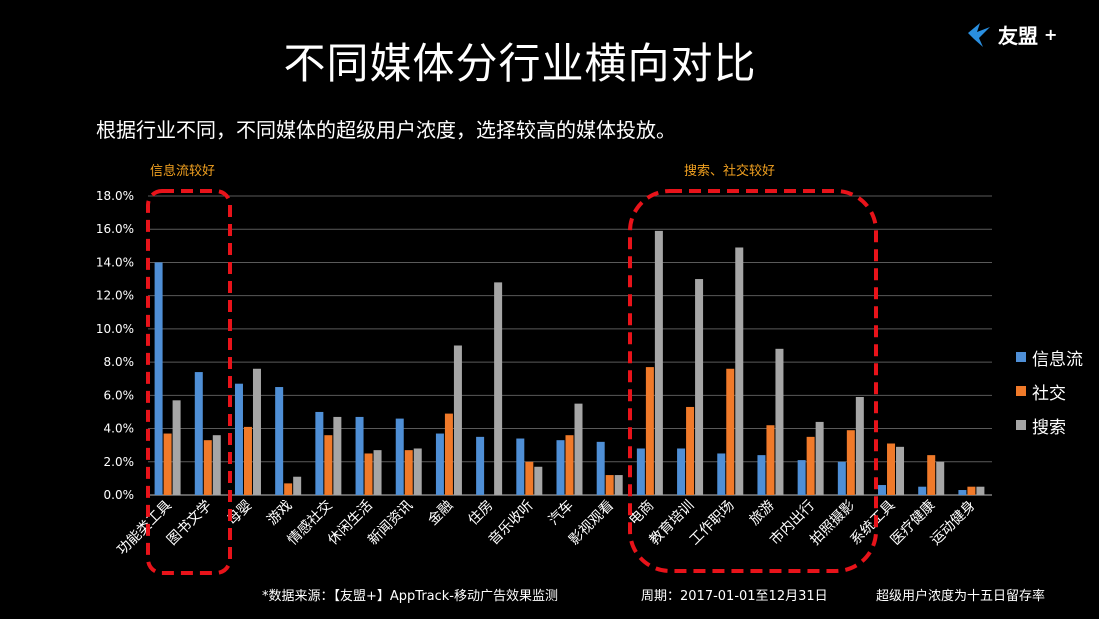 The width and height of the screenshot is (1099, 619). I want to click on x-tick-label: 工作职场, so click(712, 523).